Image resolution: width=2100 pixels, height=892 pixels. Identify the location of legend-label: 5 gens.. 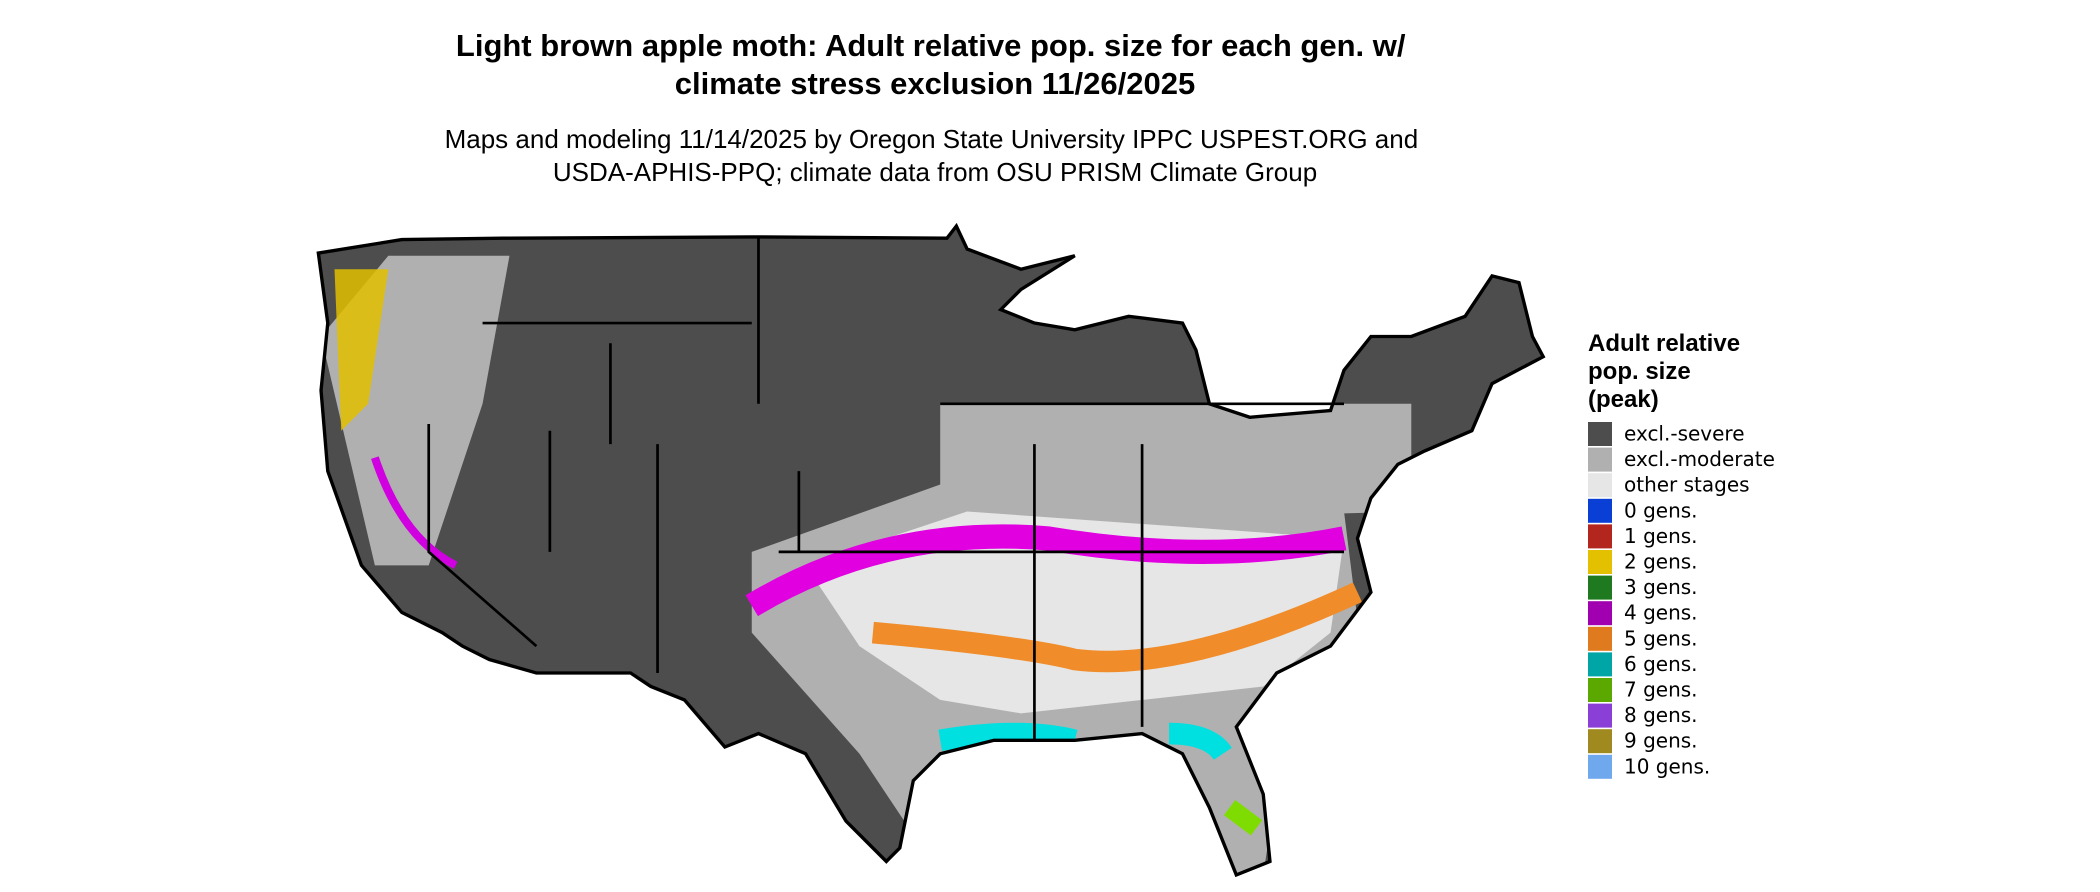
(1661, 638).